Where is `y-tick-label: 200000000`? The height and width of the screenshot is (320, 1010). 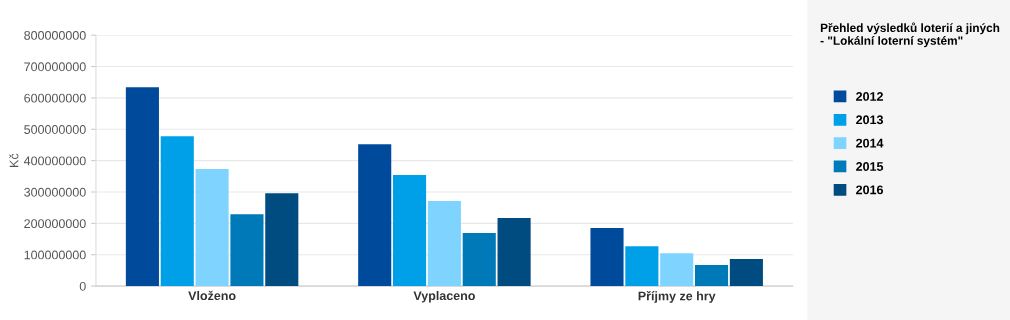
y-tick-label: 200000000 is located at coordinates (55, 224).